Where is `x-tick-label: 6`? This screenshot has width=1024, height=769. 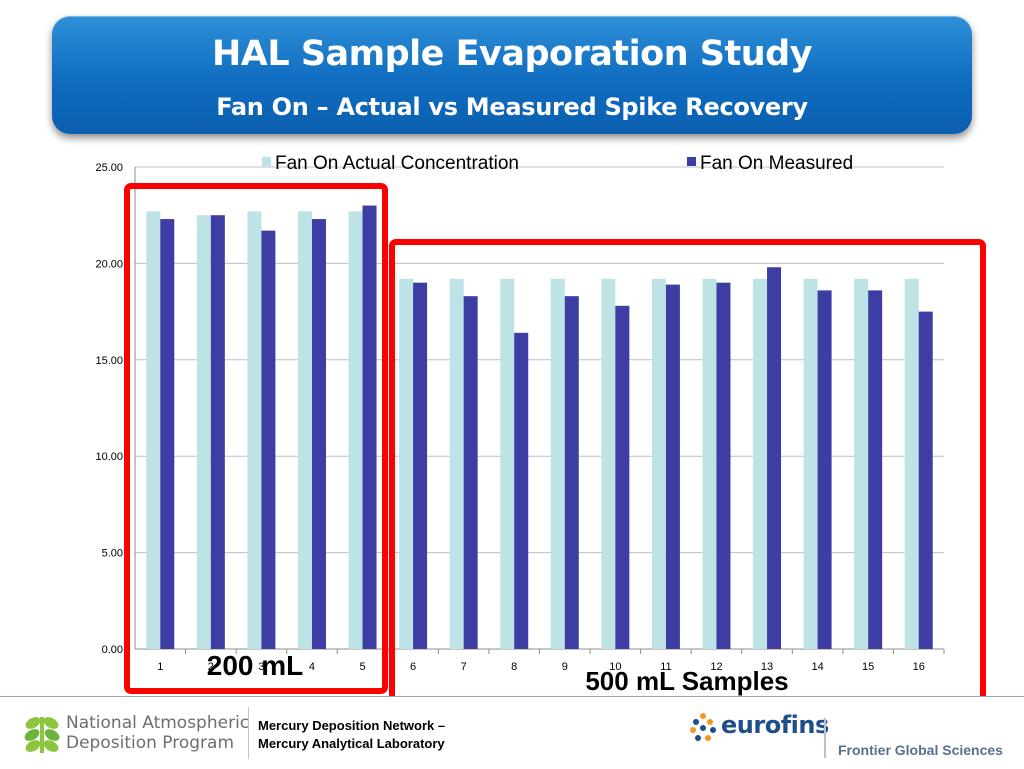
x-tick-label: 6 is located at coordinates (413, 667).